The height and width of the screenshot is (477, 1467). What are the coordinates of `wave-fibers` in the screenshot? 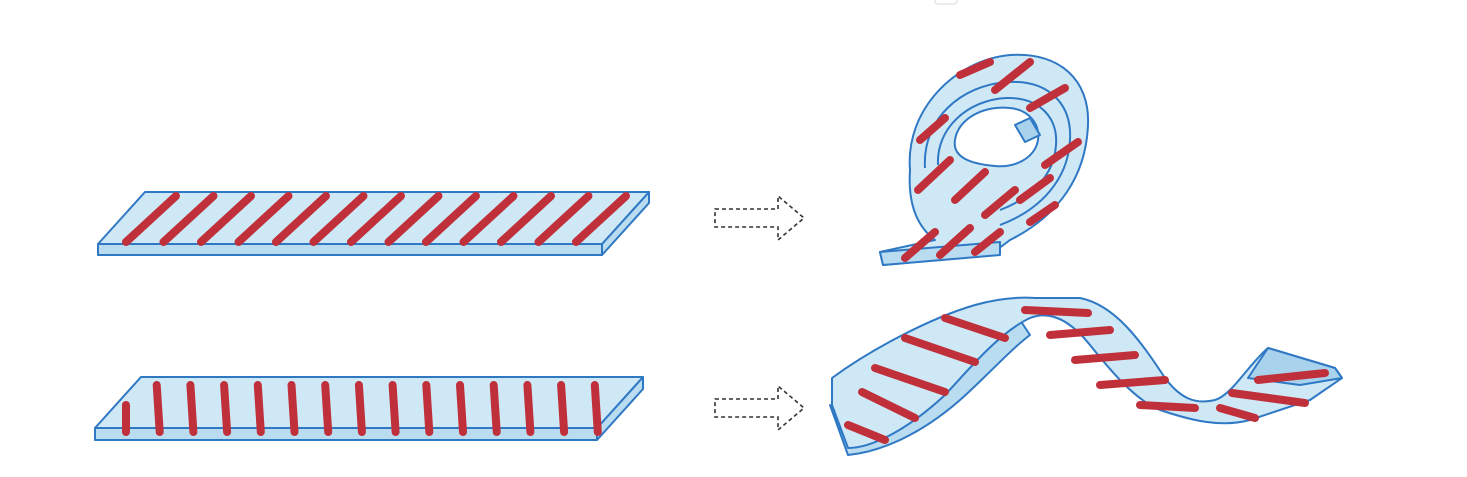 It's located at (1086, 375).